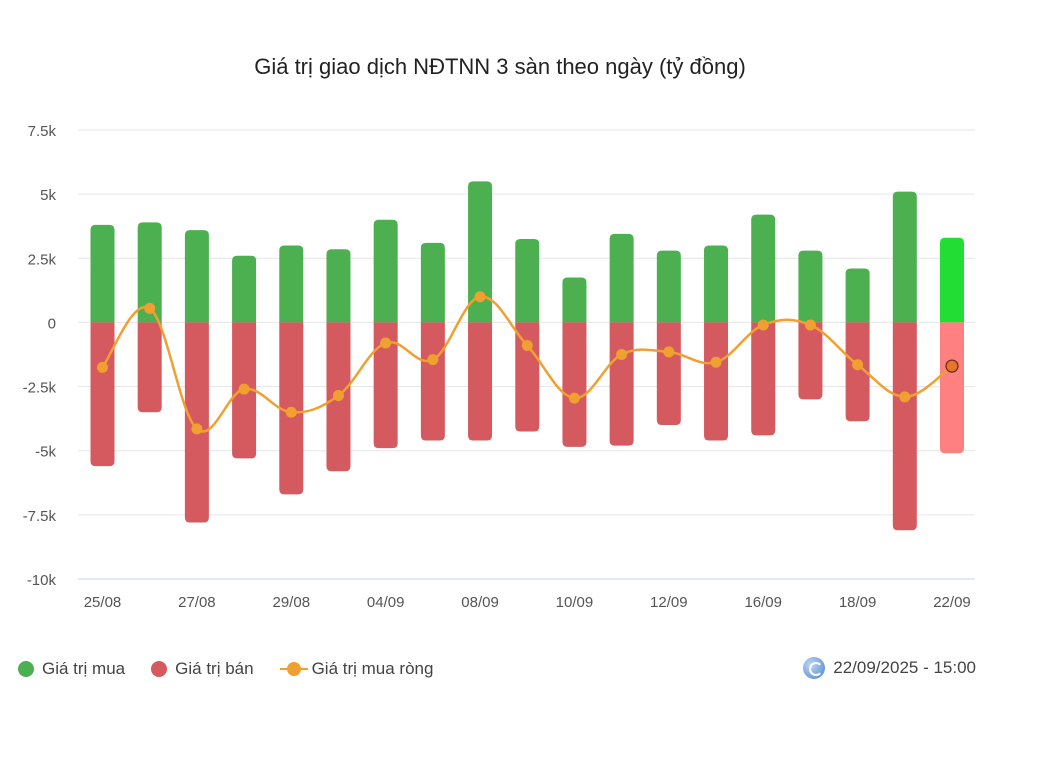 This screenshot has height=762, width=1044. Describe the element at coordinates (40, 388) in the screenshot. I see `y-tick-label: -2.5k` at that location.